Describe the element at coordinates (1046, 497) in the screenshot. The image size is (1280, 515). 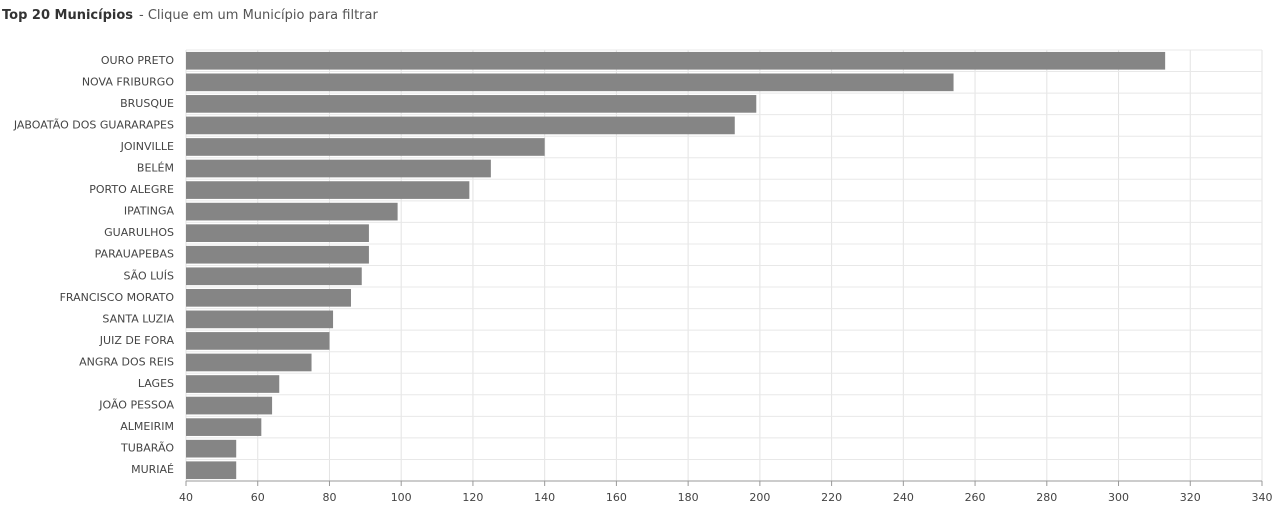
I see `x-tick-label: 280` at that location.